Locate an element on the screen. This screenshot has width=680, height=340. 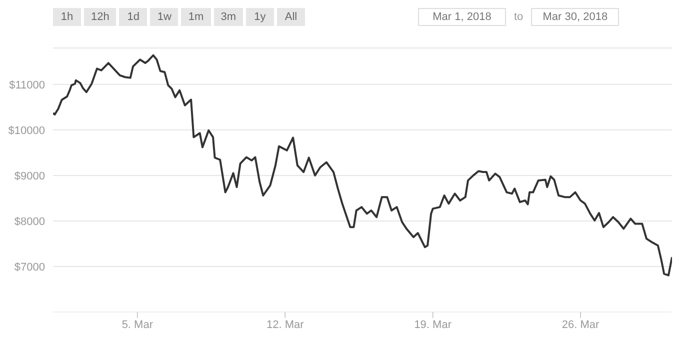
range-button: 1h is located at coordinates (67, 17).